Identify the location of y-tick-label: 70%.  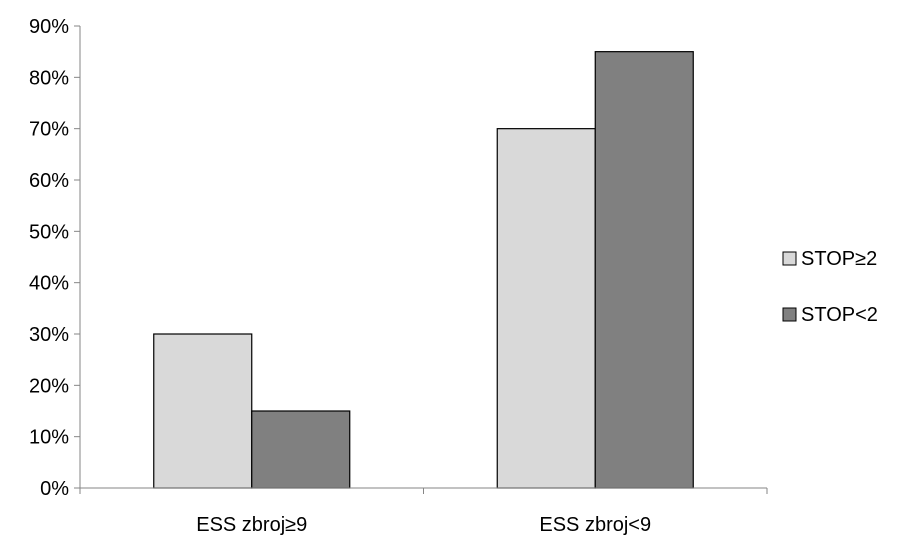
(49, 130).